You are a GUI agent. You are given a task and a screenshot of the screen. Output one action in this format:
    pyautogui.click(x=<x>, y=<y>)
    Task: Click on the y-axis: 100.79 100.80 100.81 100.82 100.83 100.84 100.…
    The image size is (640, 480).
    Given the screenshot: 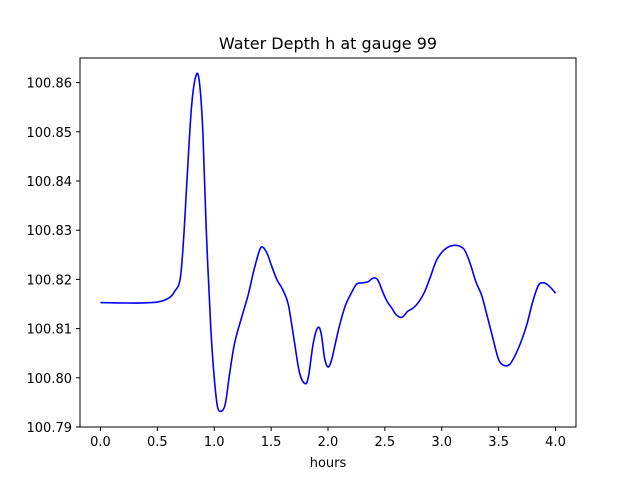 What is the action you would take?
    pyautogui.click(x=53, y=256)
    